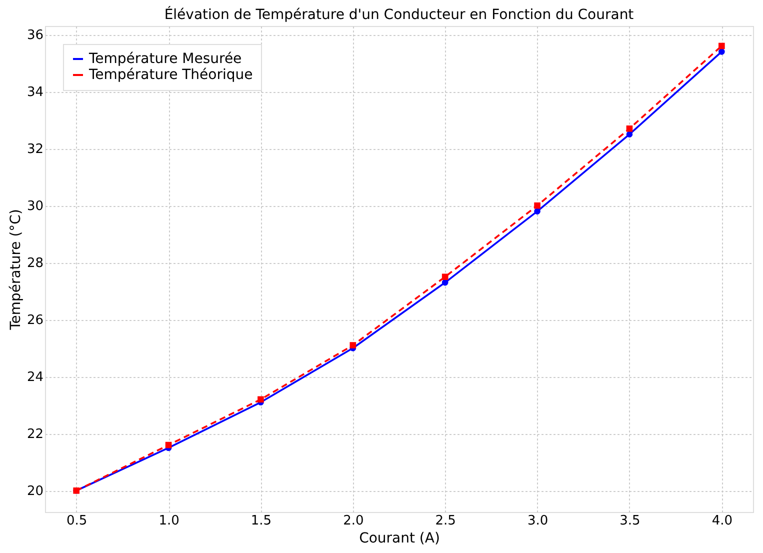 The image size is (763, 553). I want to click on y-tick-label: 20, so click(35, 492).